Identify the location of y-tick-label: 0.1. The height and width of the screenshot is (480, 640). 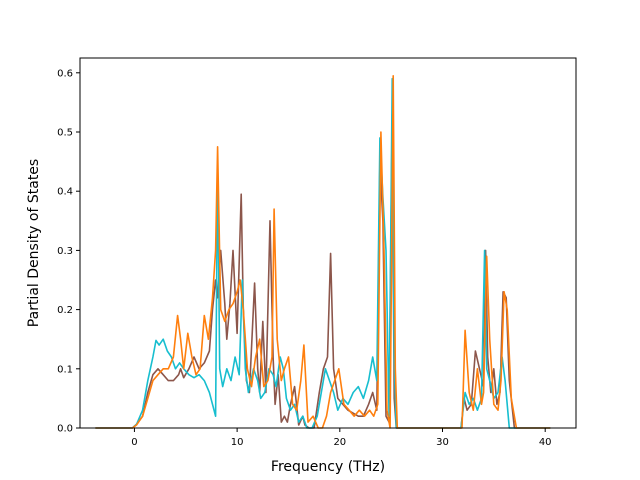
(65, 369).